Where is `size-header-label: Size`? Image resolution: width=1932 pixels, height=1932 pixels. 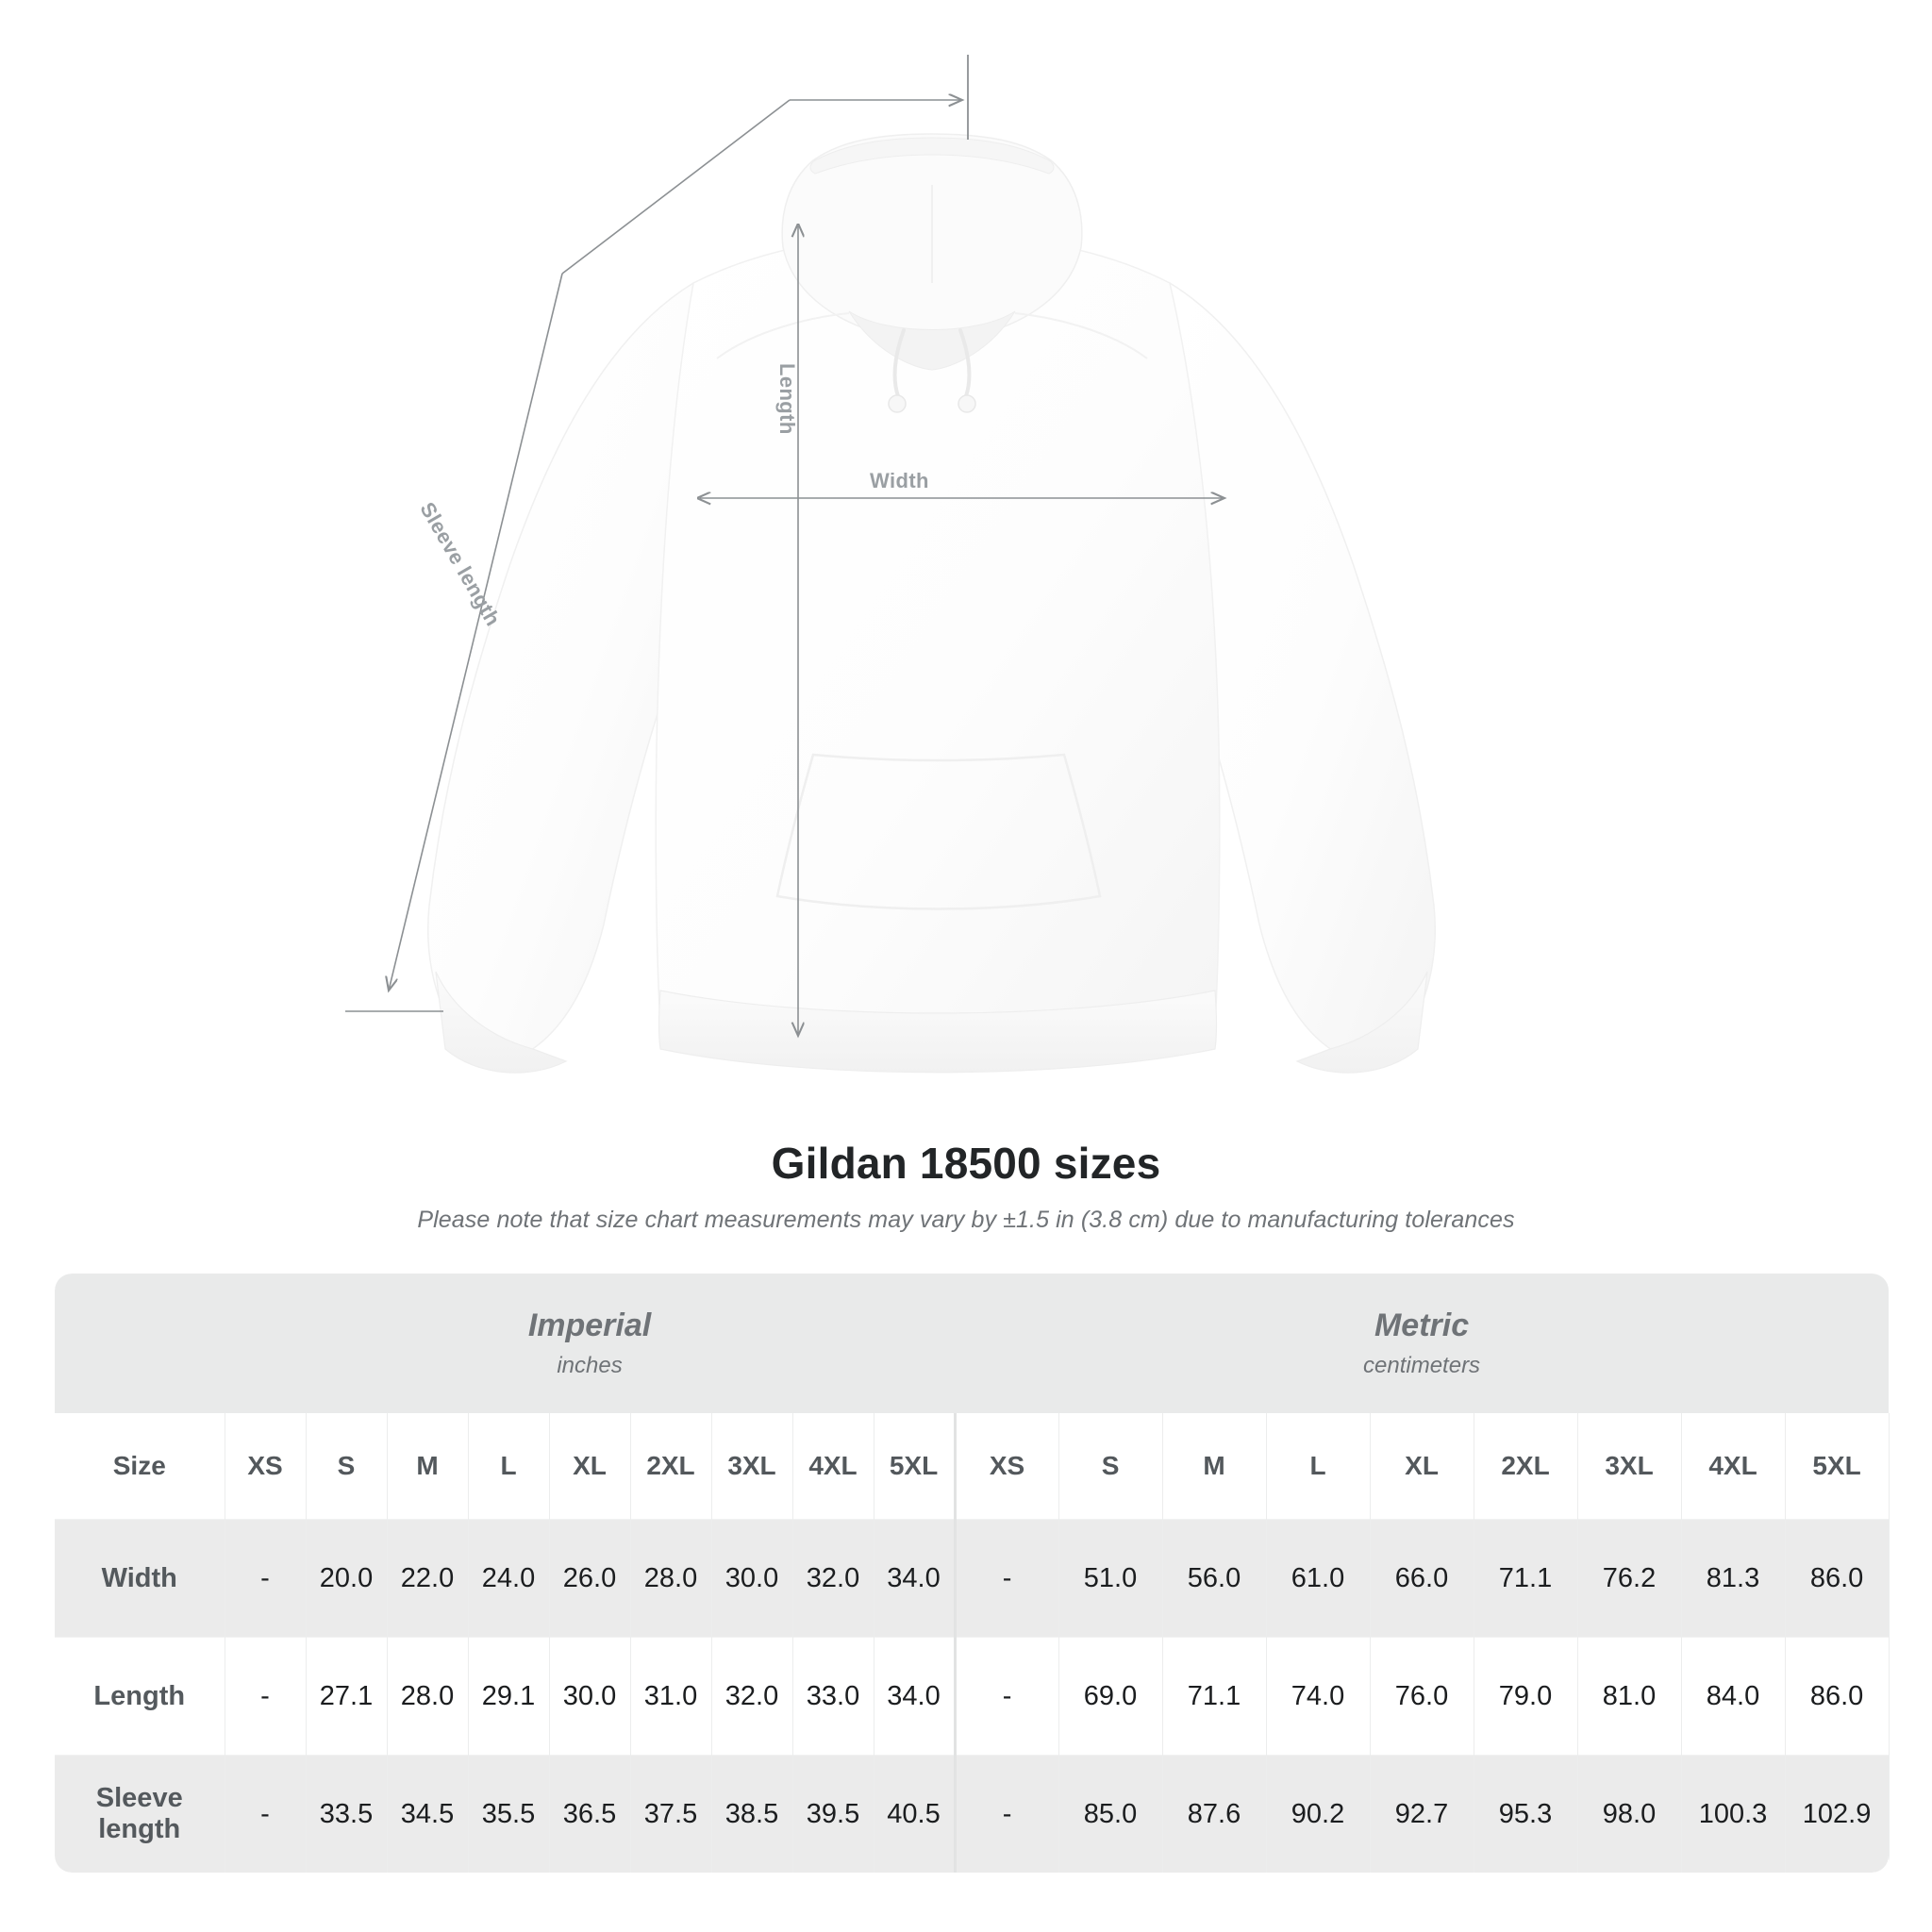
size-header-label: Size is located at coordinates (140, 1466).